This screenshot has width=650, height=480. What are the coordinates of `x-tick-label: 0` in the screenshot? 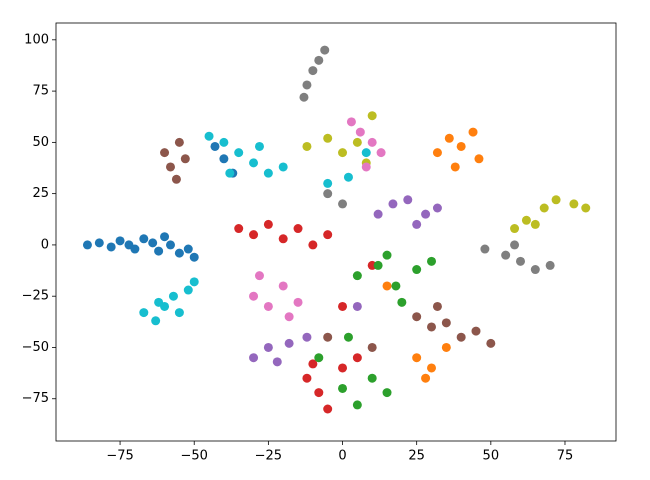 It's located at (342, 456).